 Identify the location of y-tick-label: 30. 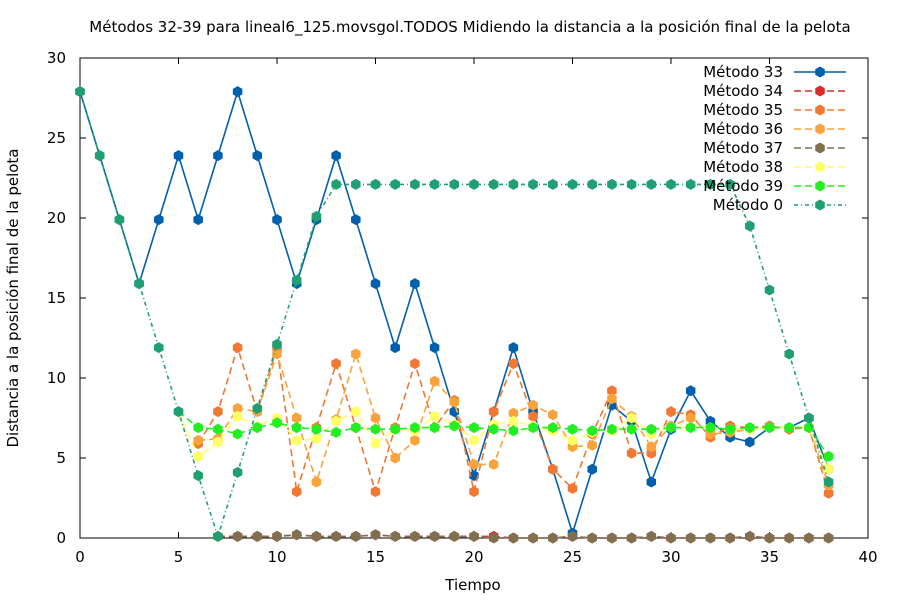
(56, 58).